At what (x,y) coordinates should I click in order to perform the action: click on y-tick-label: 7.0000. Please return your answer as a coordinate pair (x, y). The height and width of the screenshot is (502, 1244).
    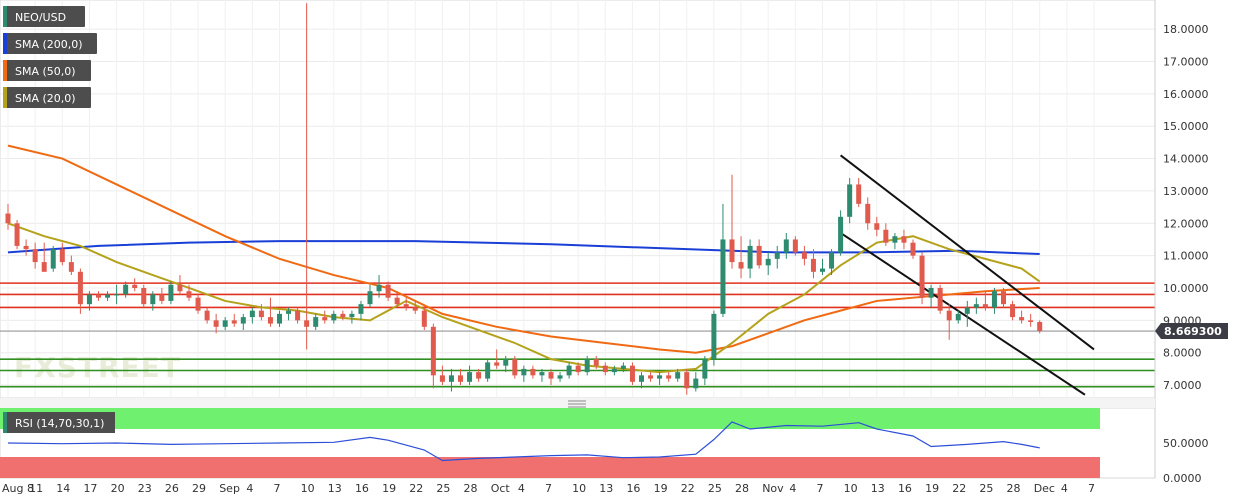
    Looking at the image, I should click on (1182, 385).